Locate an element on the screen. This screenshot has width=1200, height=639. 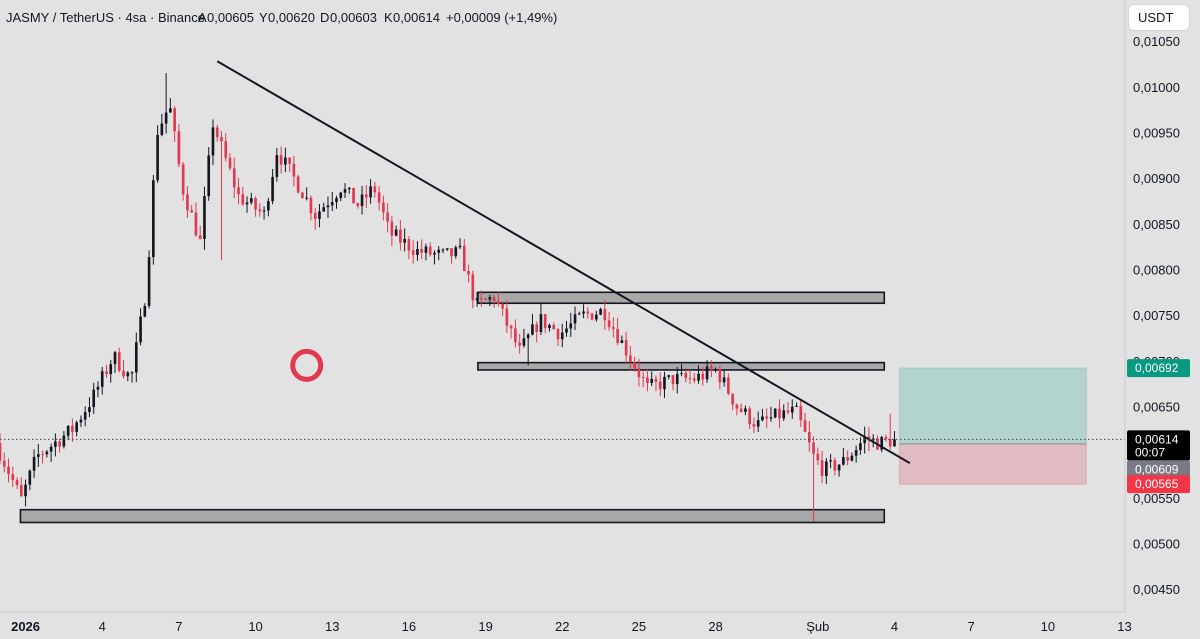
x-tick-label: 16 is located at coordinates (409, 626).